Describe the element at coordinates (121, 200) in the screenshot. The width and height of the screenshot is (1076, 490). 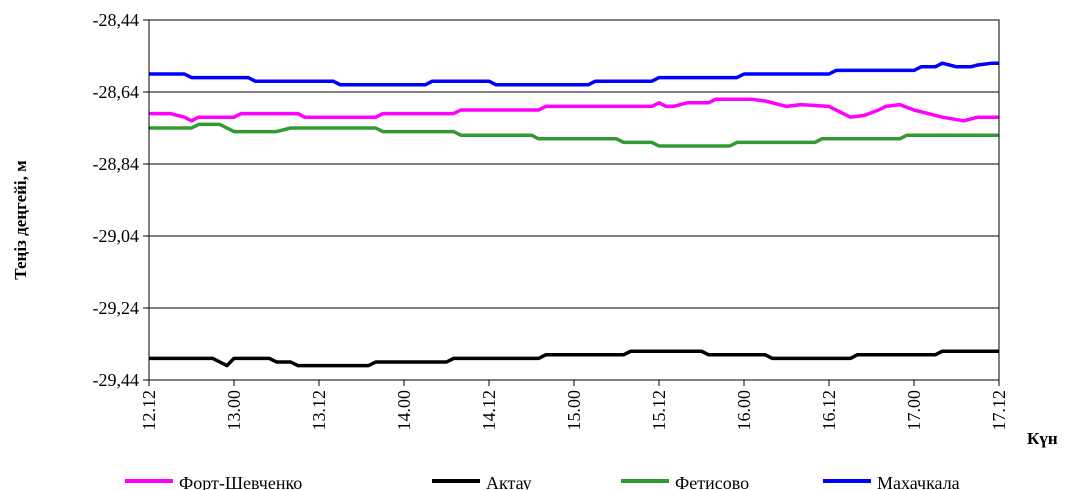
I see `y-axis-ticks: -28,44 -28,64 -28,84 -29,04 -29,24 -29,44` at that location.